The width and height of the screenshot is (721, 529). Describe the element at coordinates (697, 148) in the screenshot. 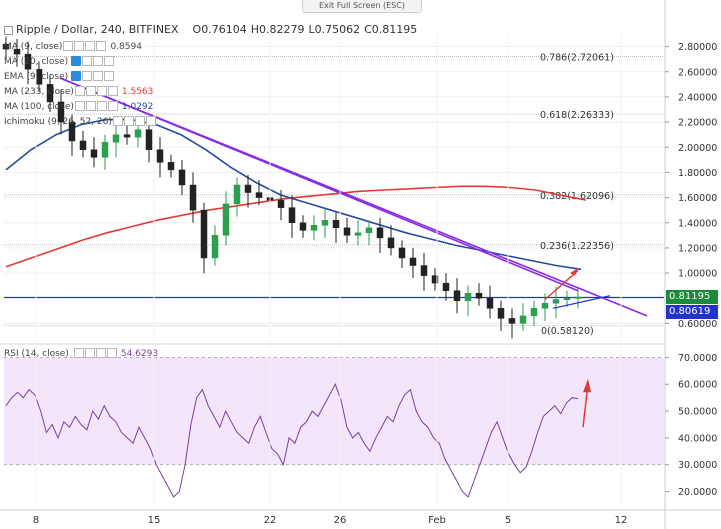

I see `price-tick-label: 2.00000` at that location.